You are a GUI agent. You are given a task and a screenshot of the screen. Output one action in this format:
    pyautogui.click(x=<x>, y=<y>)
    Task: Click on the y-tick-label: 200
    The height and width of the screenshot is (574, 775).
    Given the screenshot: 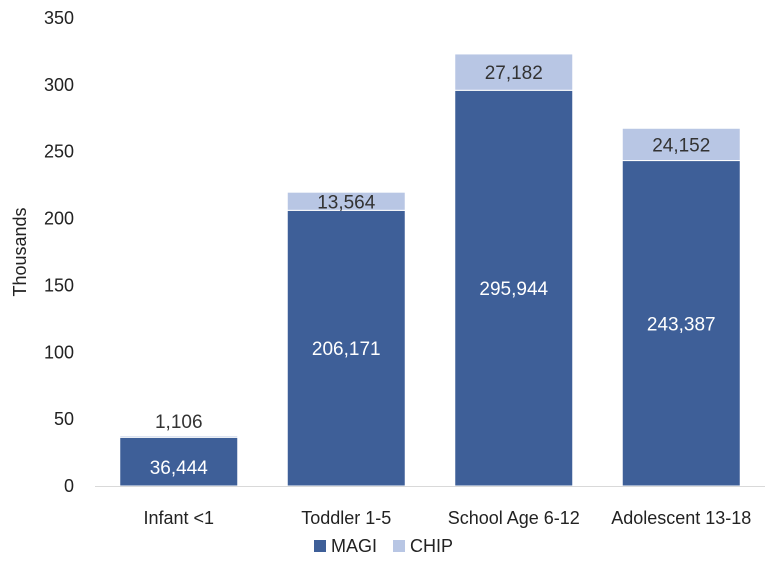 What is the action you would take?
    pyautogui.click(x=59, y=219)
    